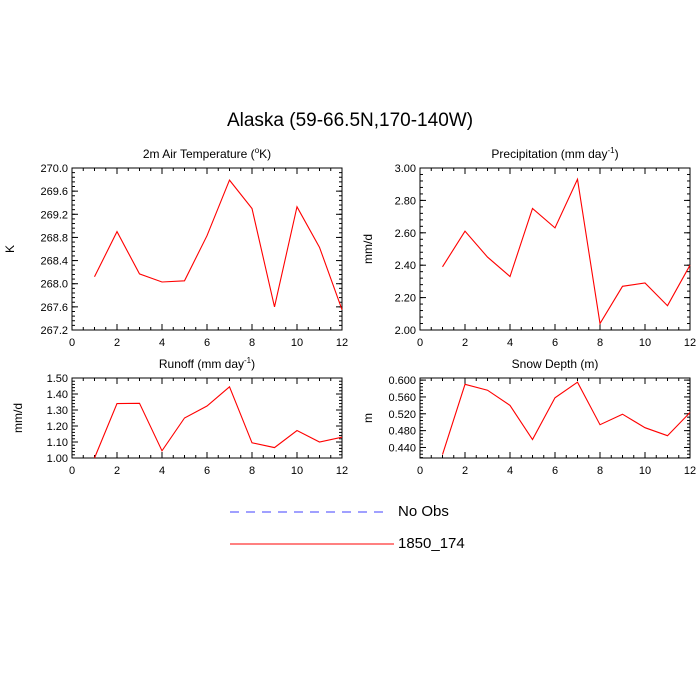 The height and width of the screenshot is (700, 700). Describe the element at coordinates (54, 308) in the screenshot. I see `y-tick-label: 267.6` at that location.